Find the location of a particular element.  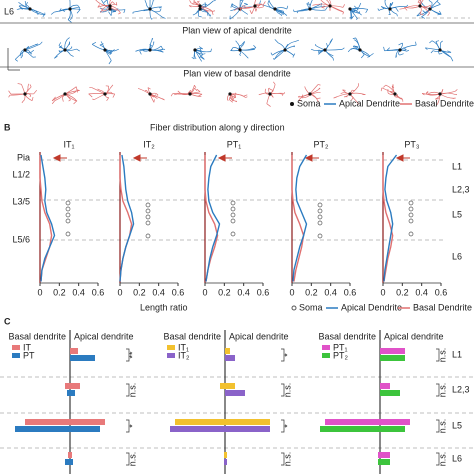

legend-label: Apical Dendrite is located at coordinates (369, 103).